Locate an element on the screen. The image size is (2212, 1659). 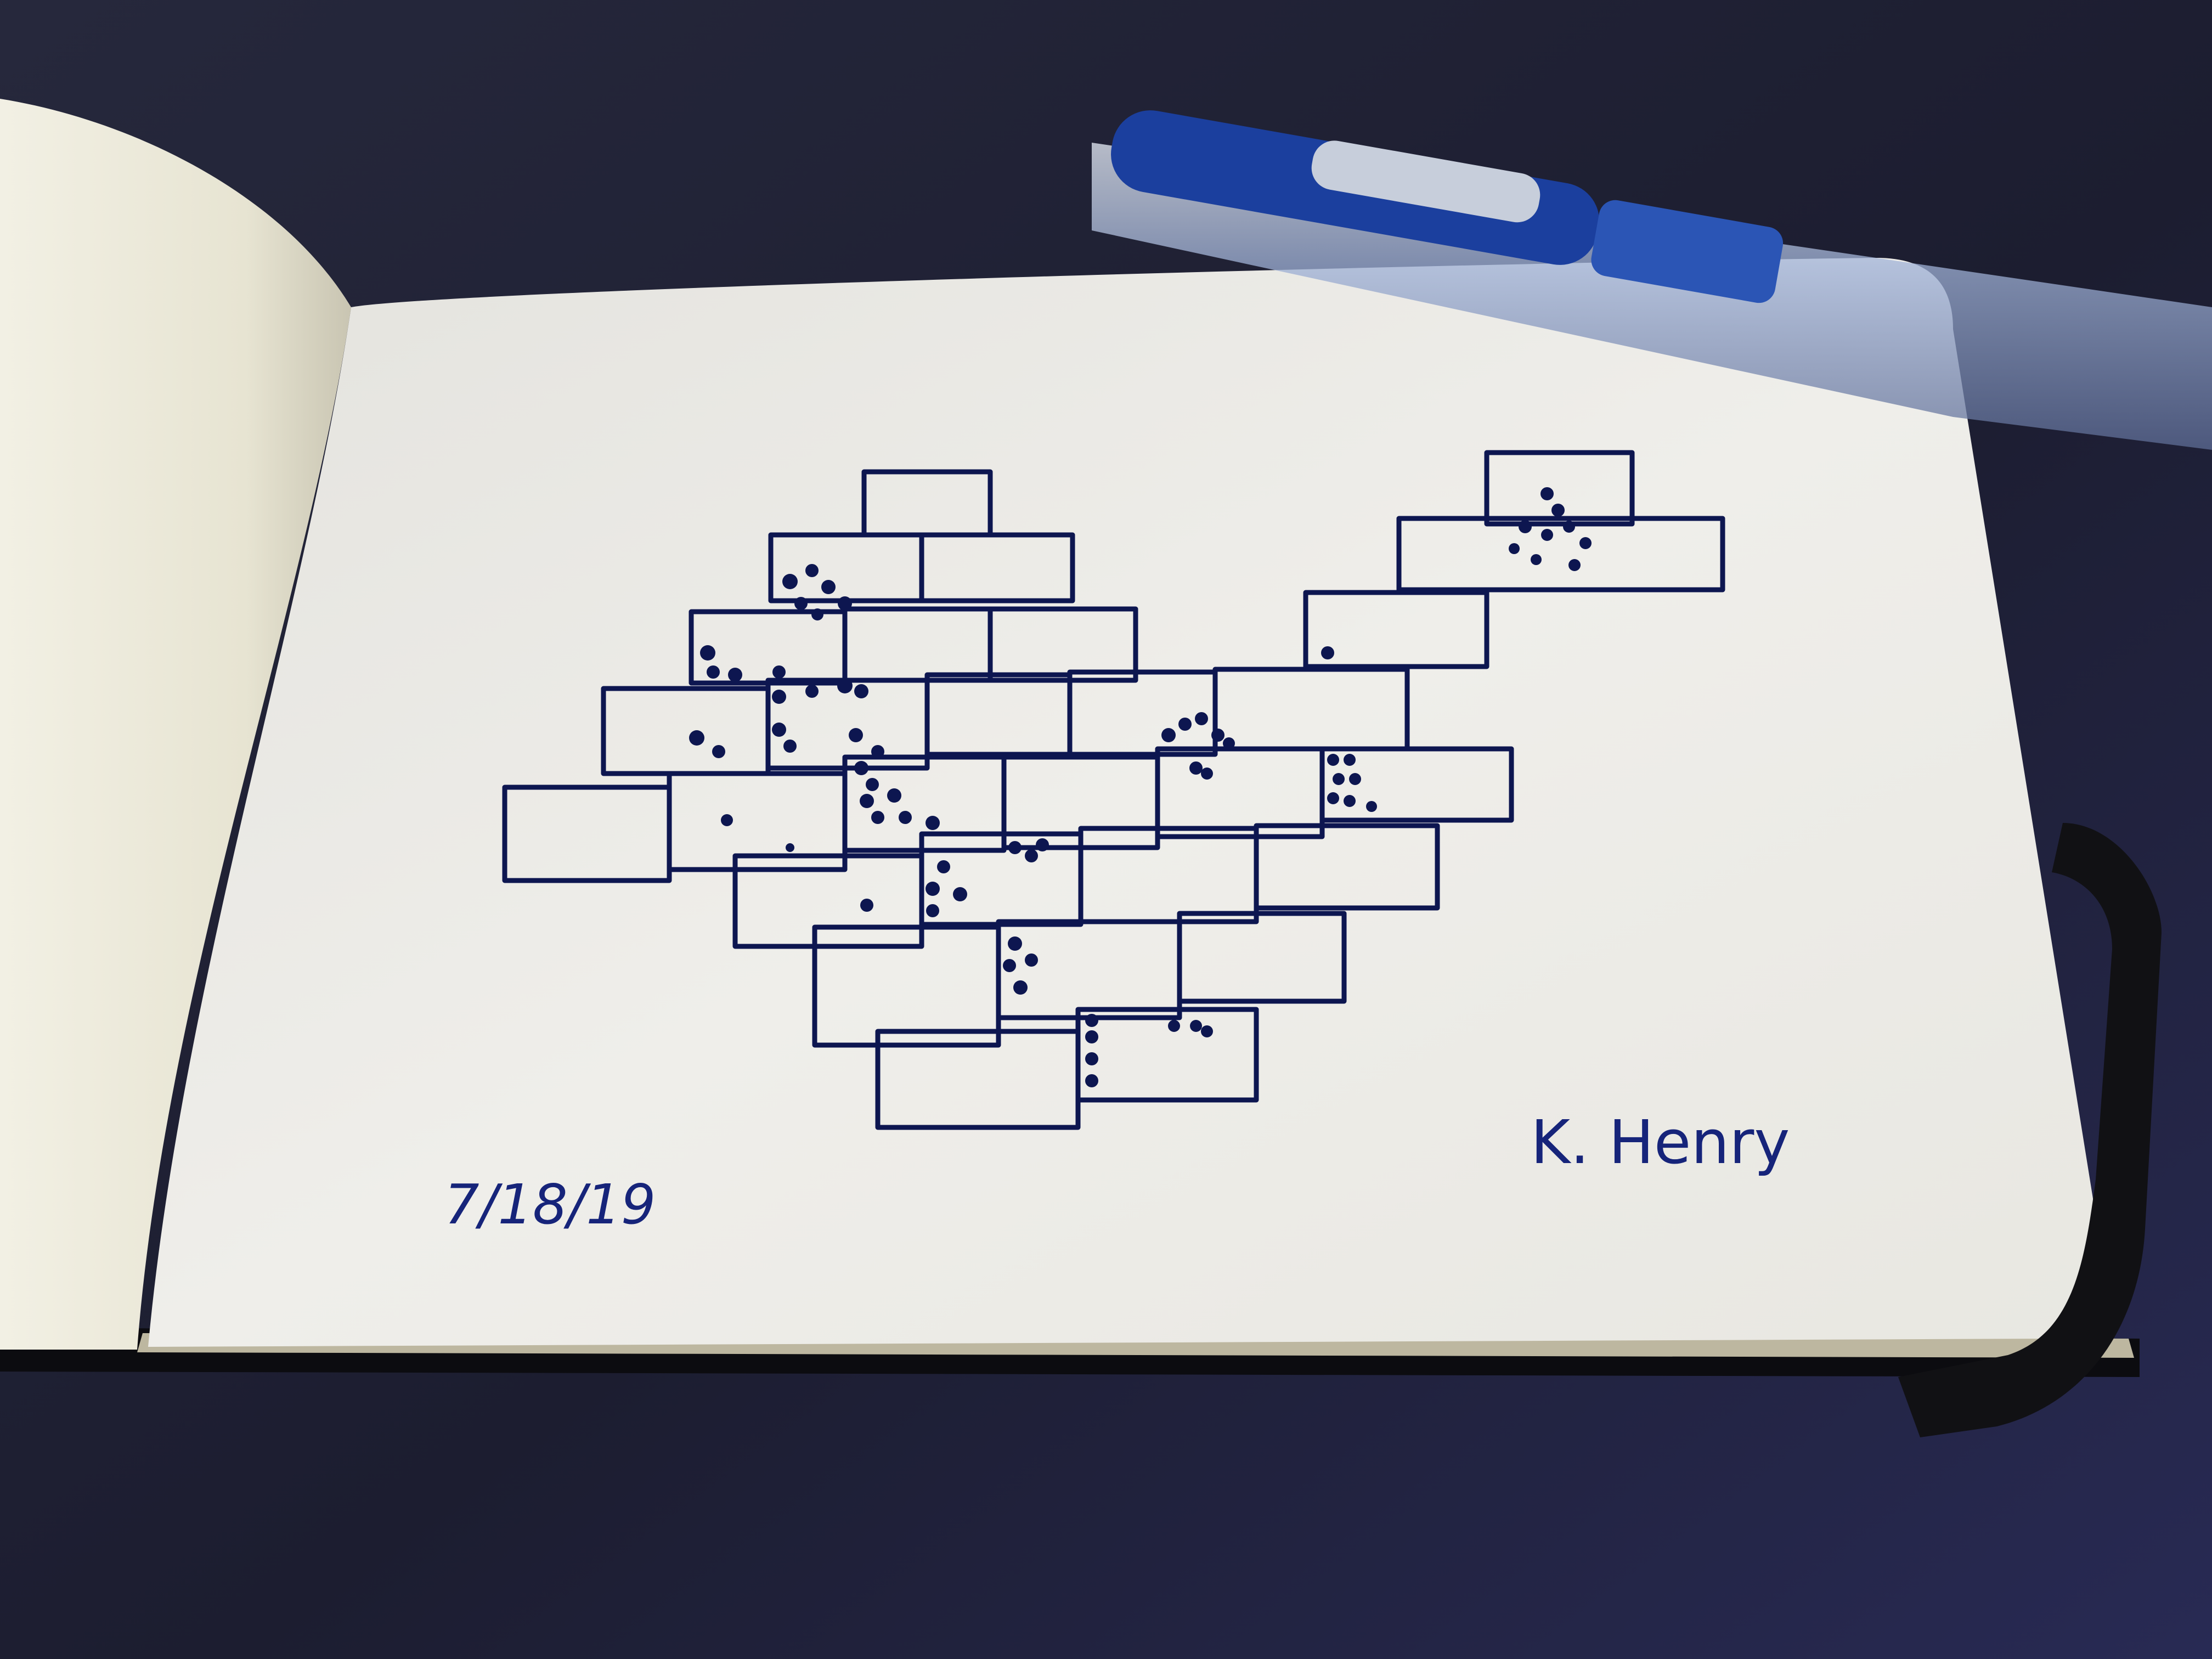
sketch-date: 7/18/19 is located at coordinates (550, 1204).